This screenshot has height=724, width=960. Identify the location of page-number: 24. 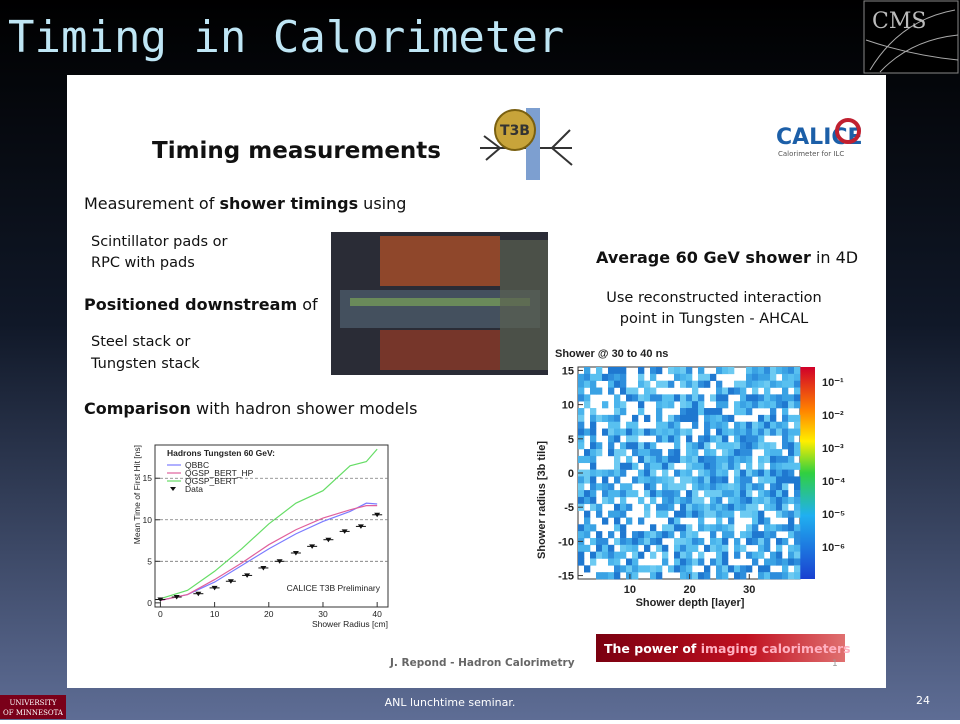
(923, 700).